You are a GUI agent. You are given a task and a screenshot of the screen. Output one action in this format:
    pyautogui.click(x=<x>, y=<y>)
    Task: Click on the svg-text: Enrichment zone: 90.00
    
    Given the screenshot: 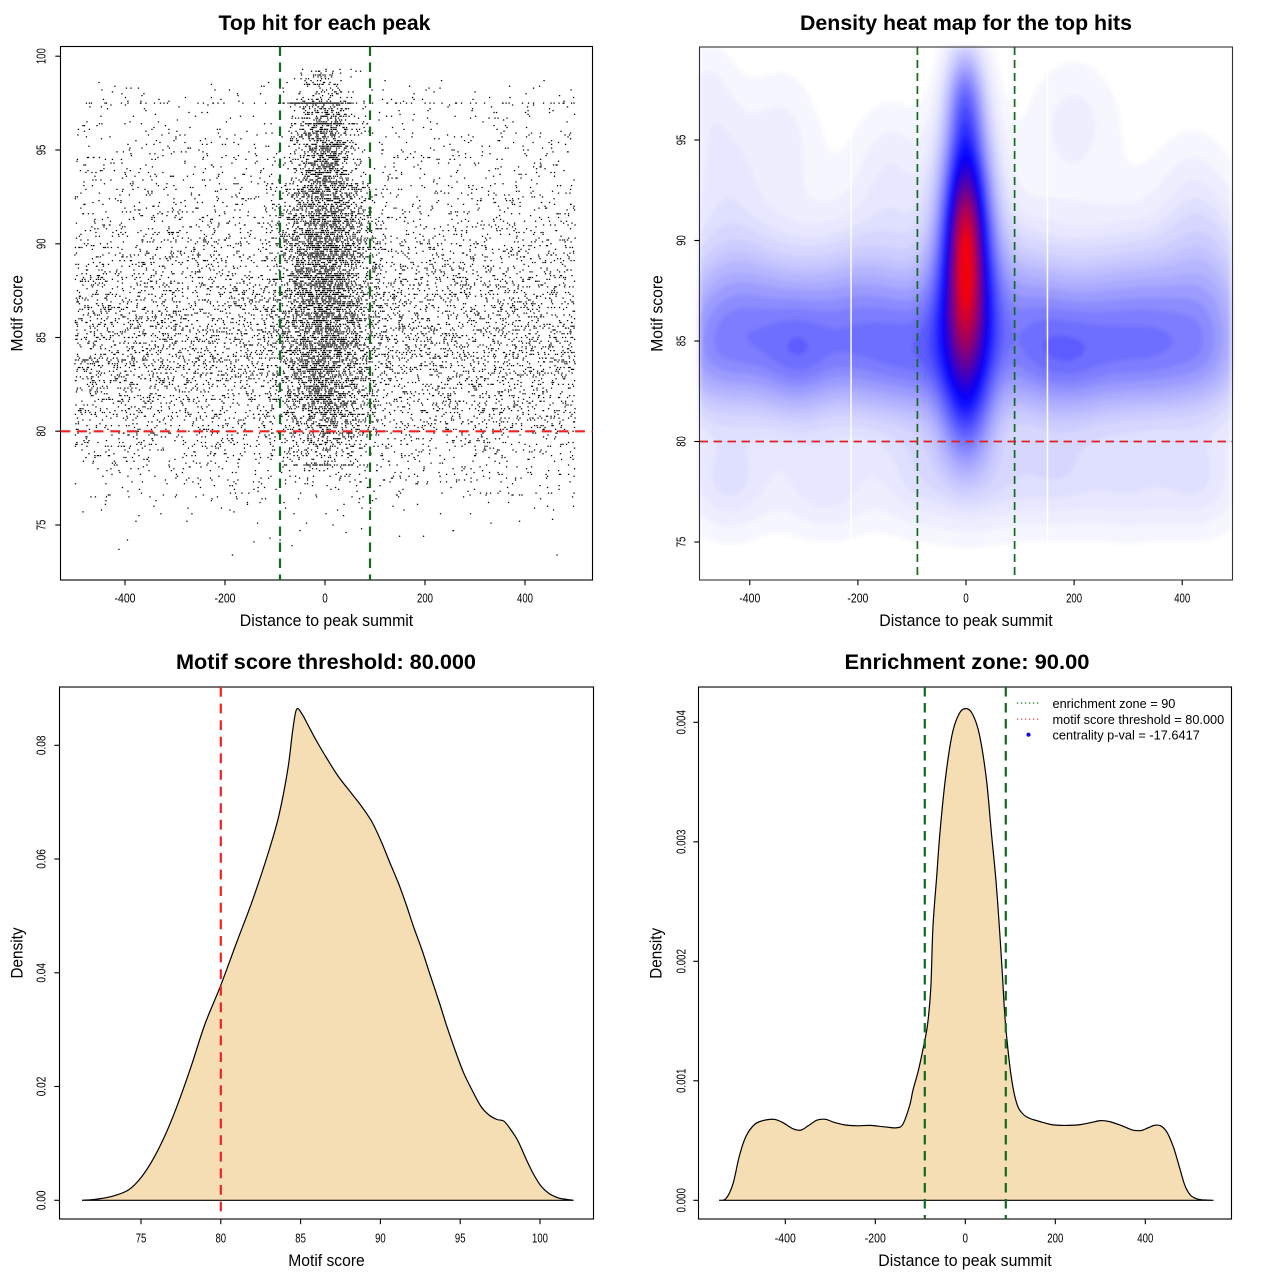 What is the action you would take?
    pyautogui.click(x=967, y=662)
    